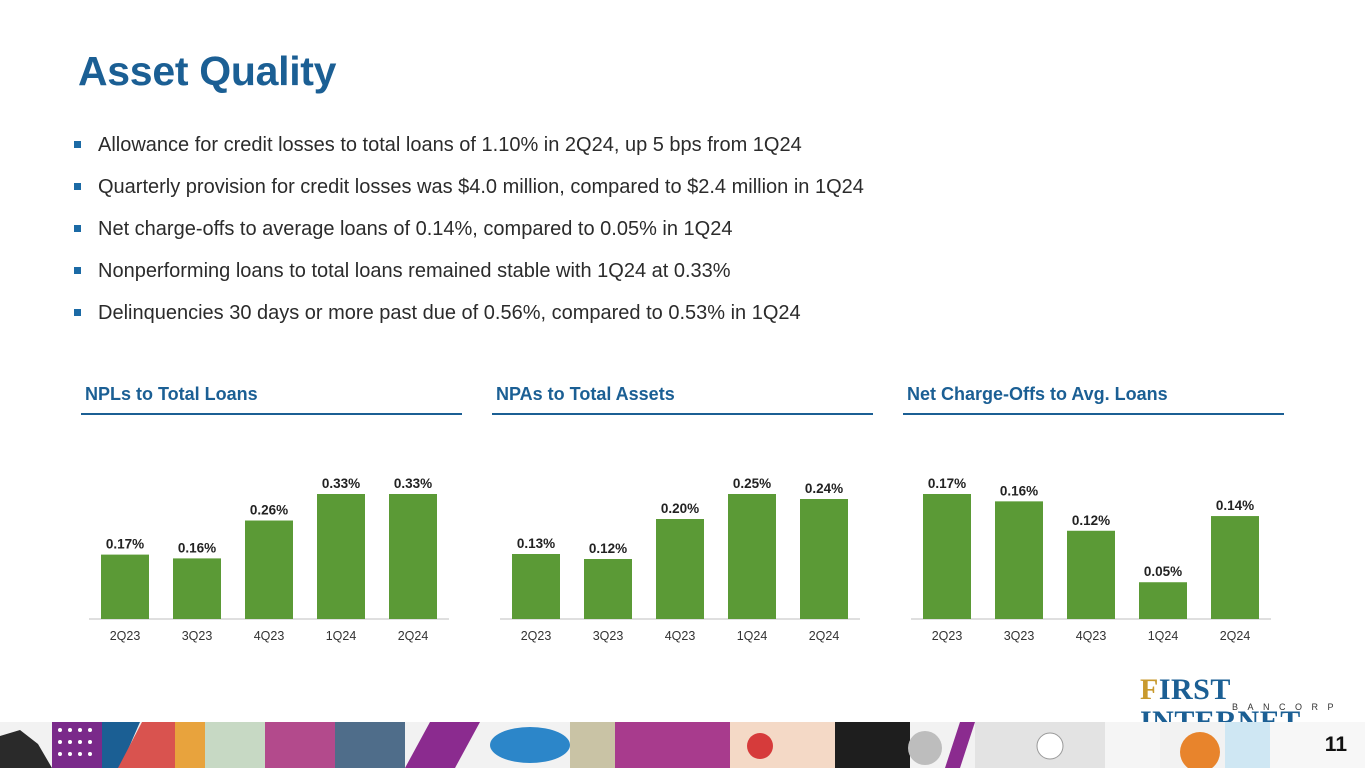  Describe the element at coordinates (536, 543) in the screenshot. I see `data-label: 0.13%` at that location.